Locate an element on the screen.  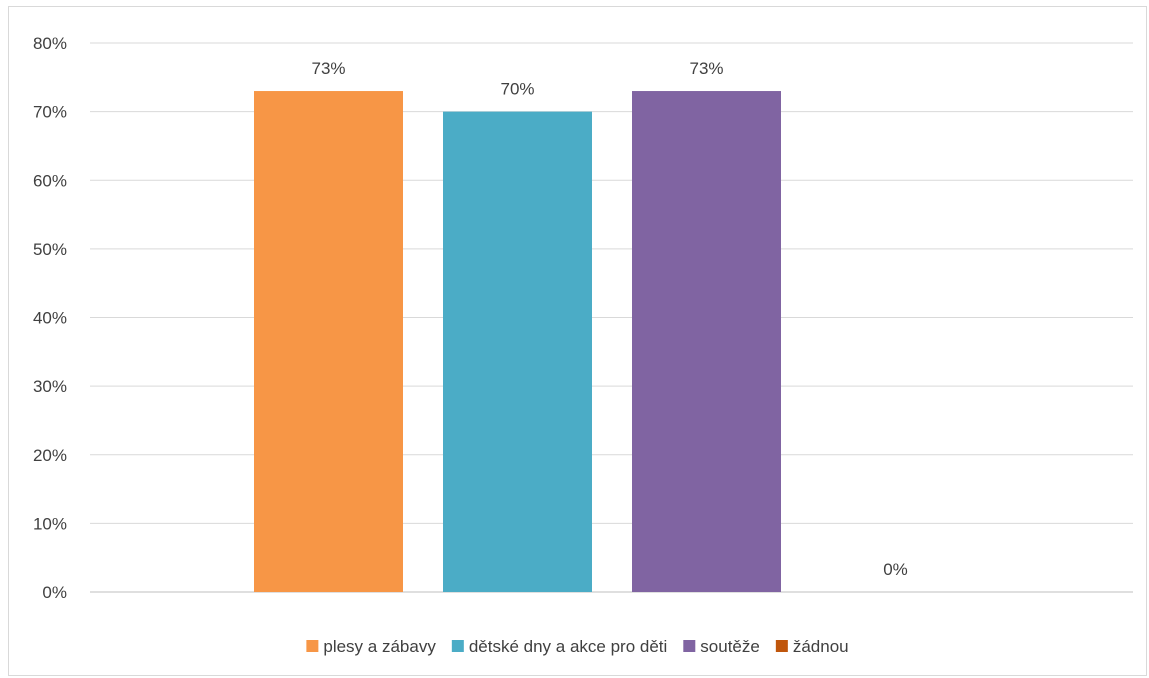
data-label: 0% is located at coordinates (895, 569).